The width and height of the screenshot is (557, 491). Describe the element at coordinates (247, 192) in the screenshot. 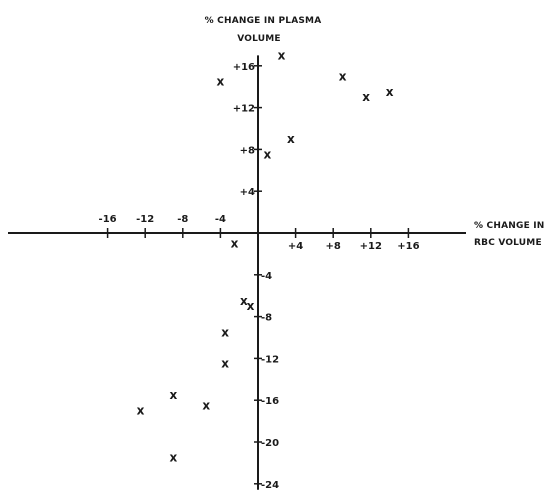

I see `y-tick-label: +4` at that location.